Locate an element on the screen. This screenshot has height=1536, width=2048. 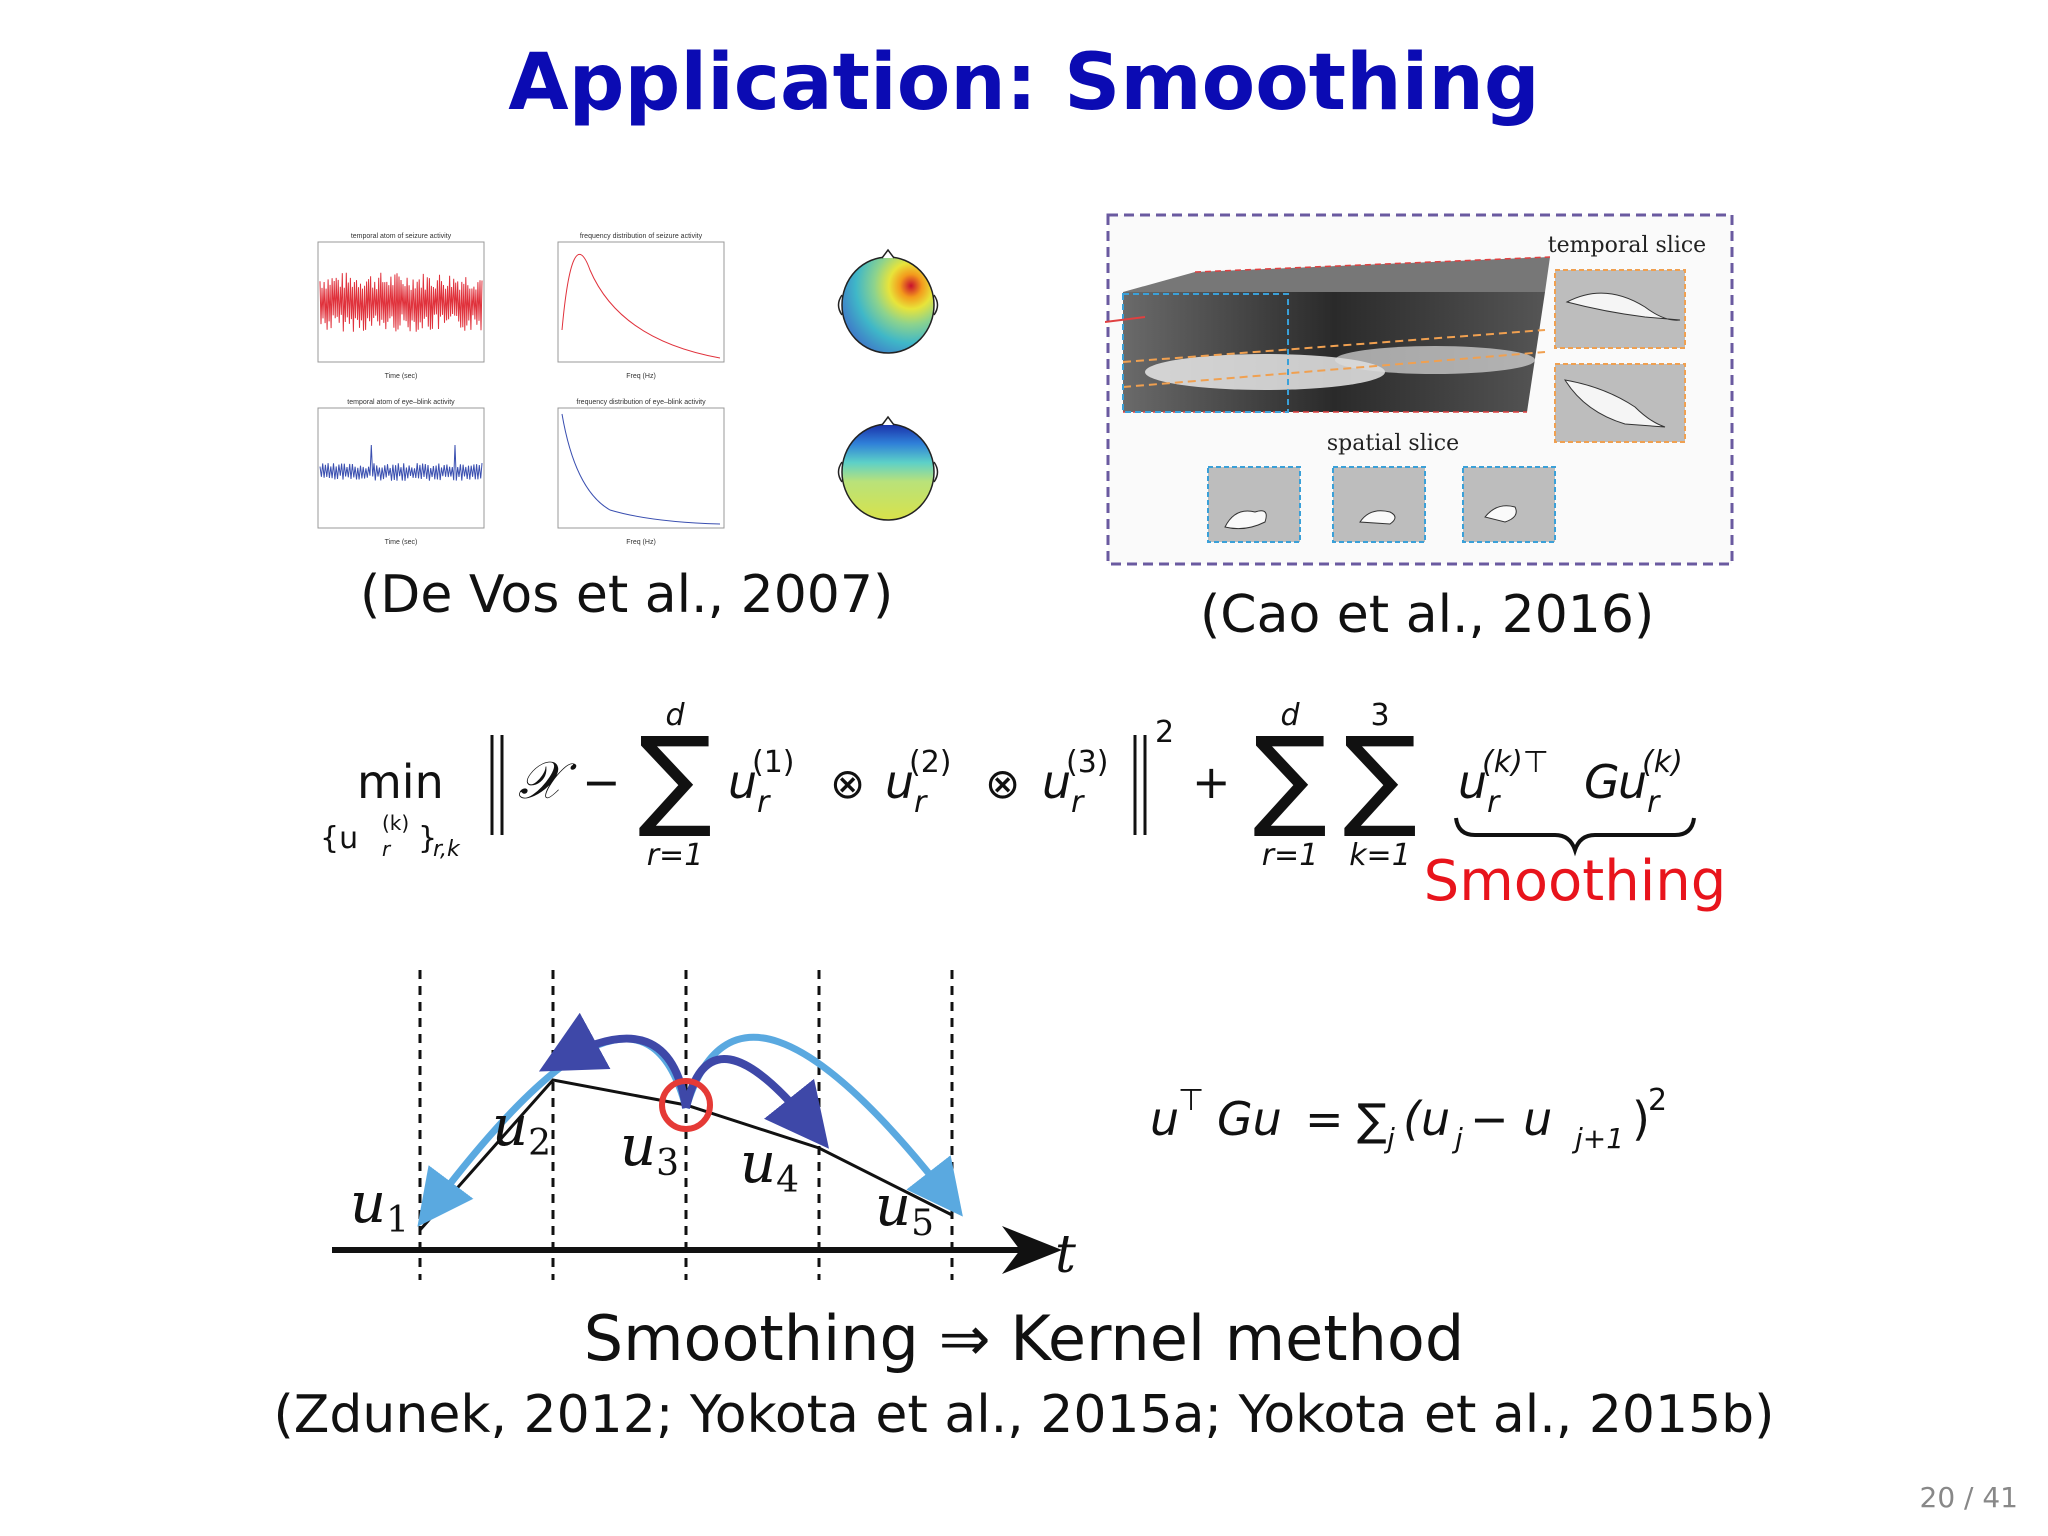
sum3-upper: 3 is located at coordinates (1379, 715).